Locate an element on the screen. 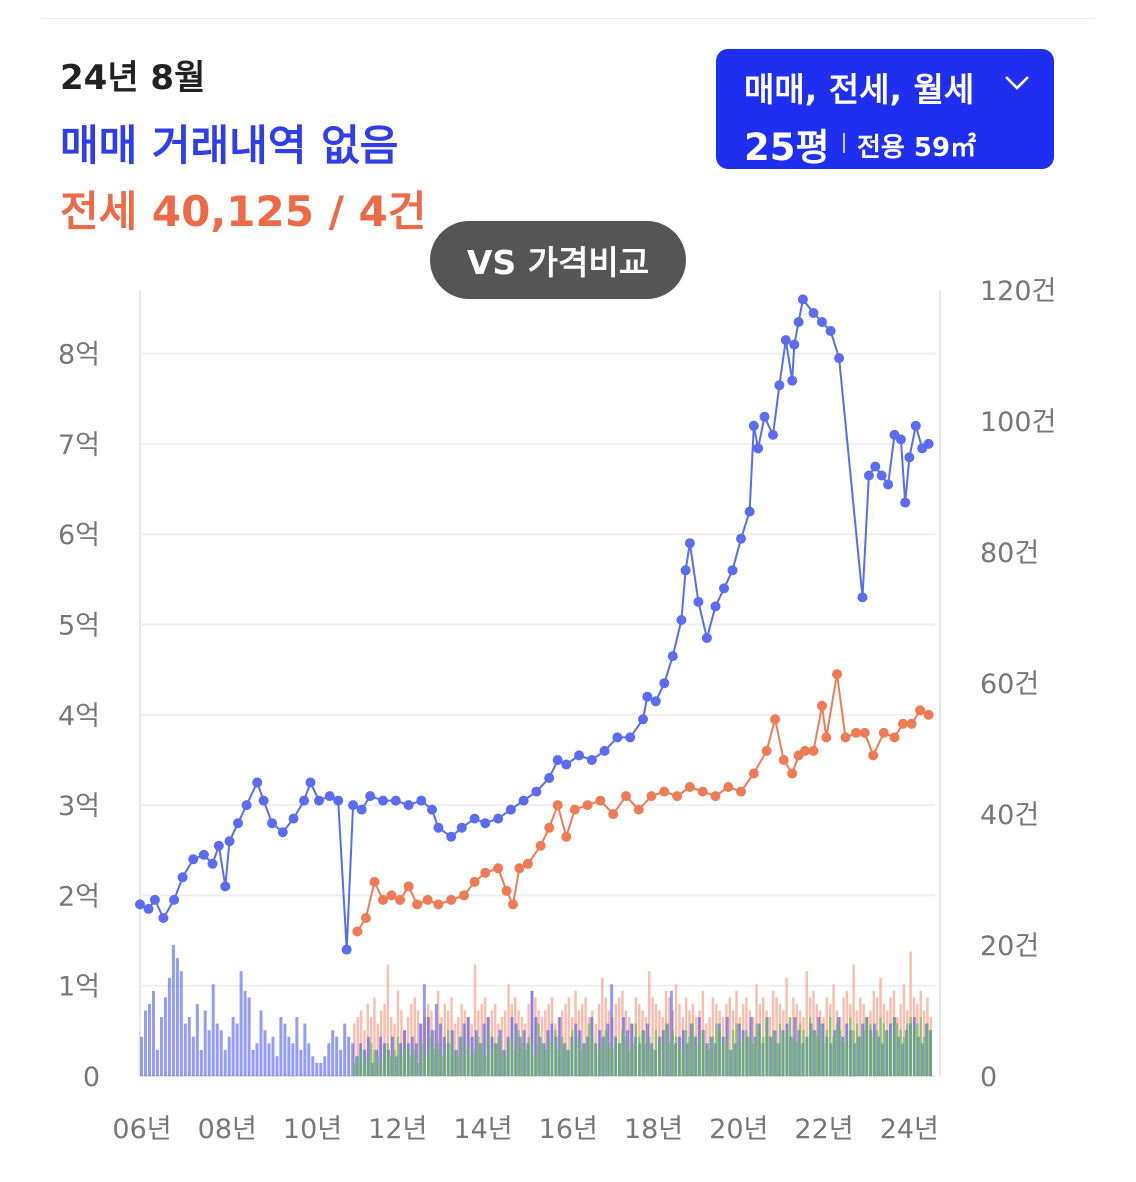  right-axis-tick-label: 120건 is located at coordinates (1018, 291).